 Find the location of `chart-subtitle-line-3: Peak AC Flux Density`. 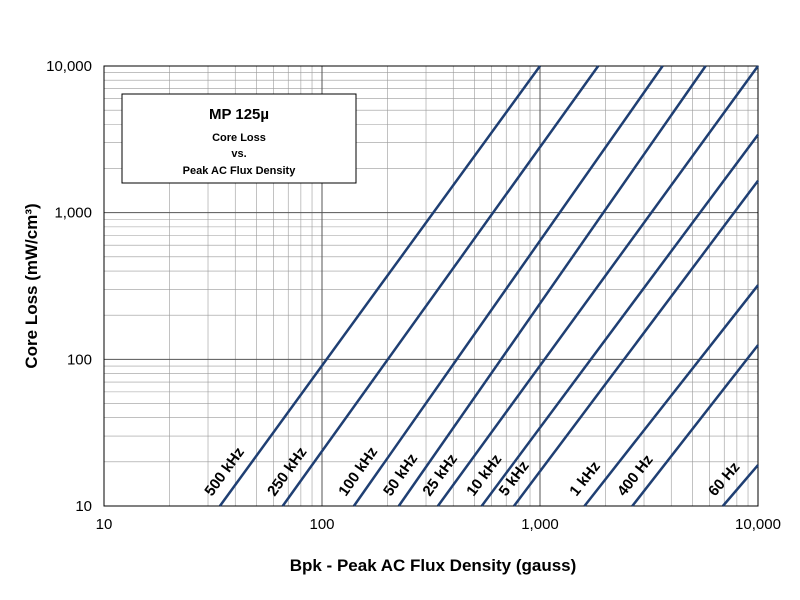

chart-subtitle-line-3: Peak AC Flux Density is located at coordinates (240, 171).